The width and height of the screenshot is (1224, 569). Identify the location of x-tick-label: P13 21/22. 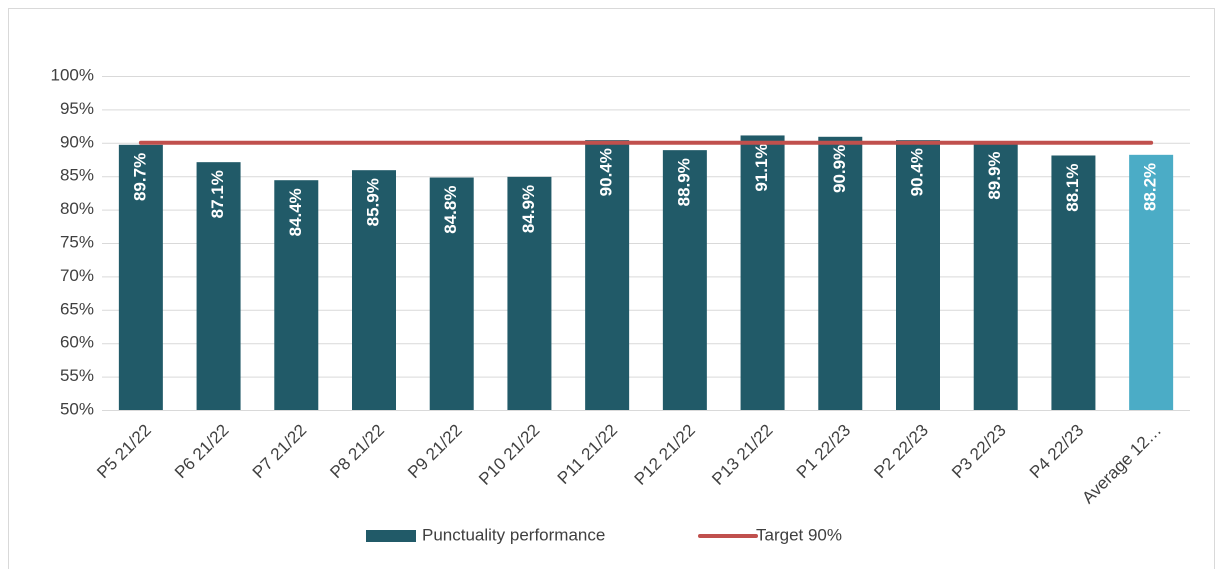
(742, 455).